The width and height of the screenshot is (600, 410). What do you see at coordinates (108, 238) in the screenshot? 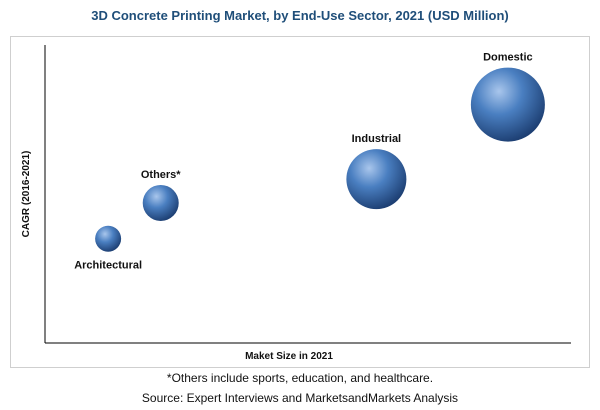
I see `bubble-architectural` at bounding box center [108, 238].